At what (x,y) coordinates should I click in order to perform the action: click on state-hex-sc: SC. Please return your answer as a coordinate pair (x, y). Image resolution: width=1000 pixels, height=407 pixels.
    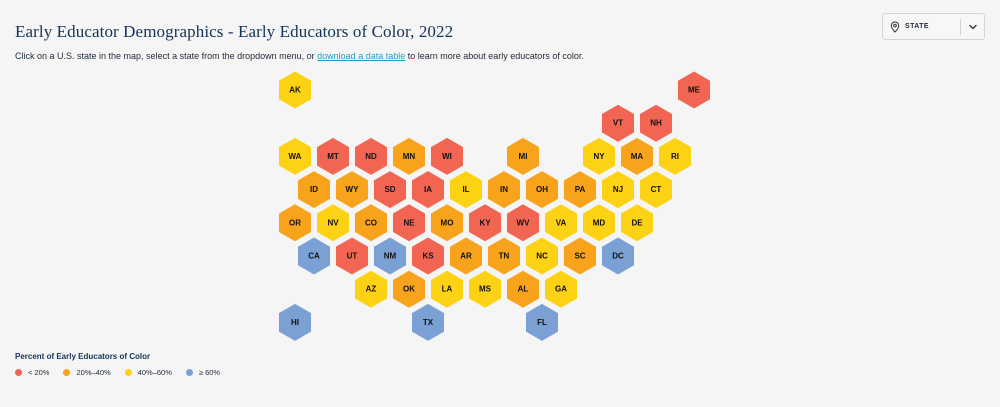
    Looking at the image, I should click on (580, 256).